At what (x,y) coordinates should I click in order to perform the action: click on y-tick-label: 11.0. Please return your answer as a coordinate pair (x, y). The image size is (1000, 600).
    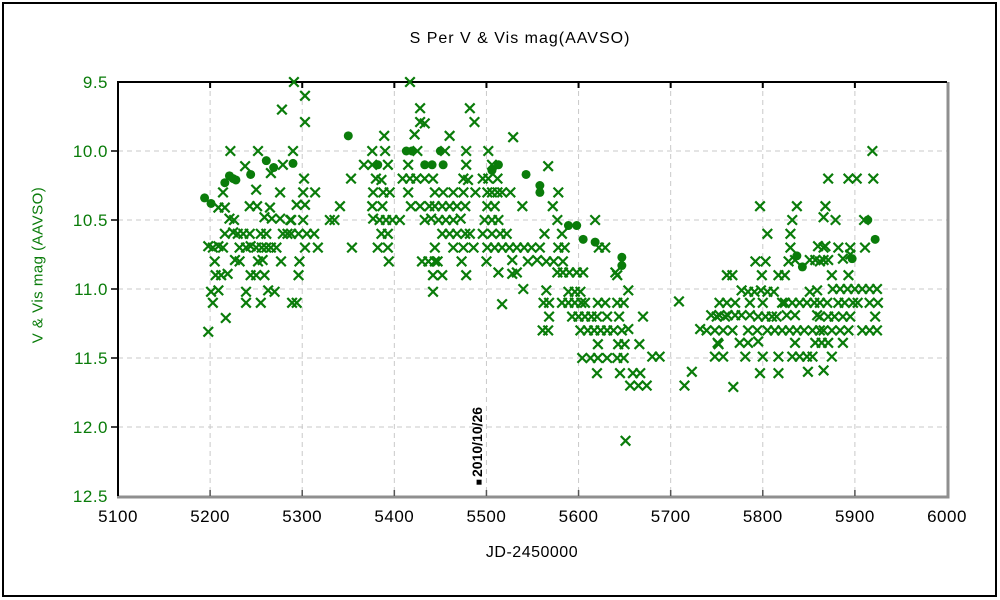
    Looking at the image, I should click on (91, 289).